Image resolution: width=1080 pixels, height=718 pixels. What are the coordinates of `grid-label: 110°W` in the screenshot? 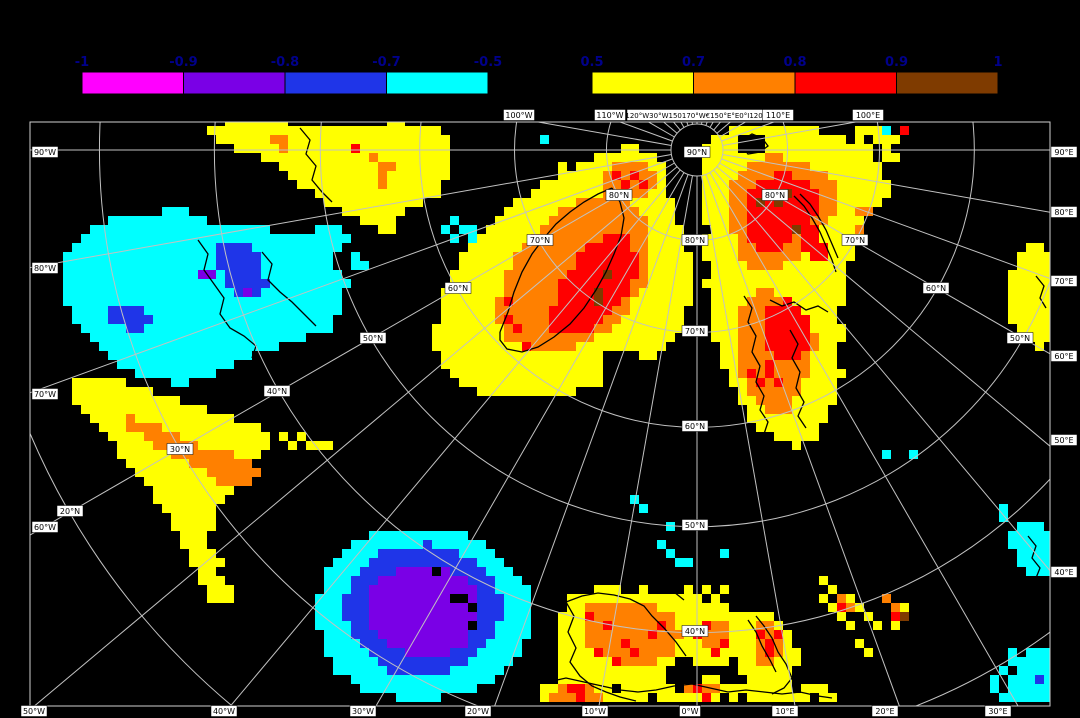 It's located at (610, 115).